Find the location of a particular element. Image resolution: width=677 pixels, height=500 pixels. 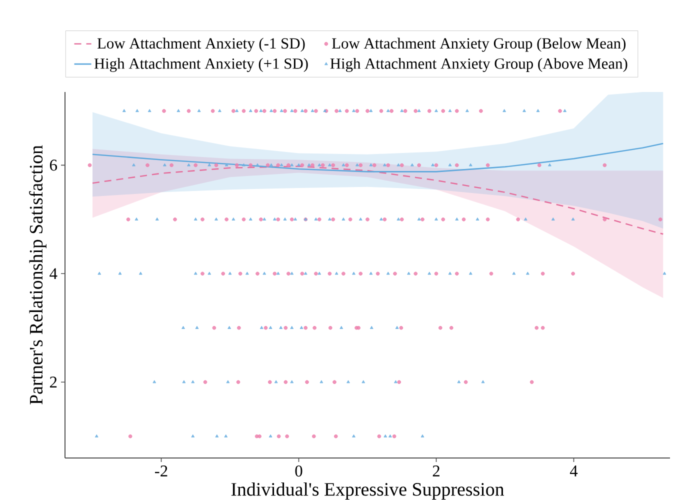

legend-label: High Attachment Anxiety (+1 SD) is located at coordinates (201, 65).